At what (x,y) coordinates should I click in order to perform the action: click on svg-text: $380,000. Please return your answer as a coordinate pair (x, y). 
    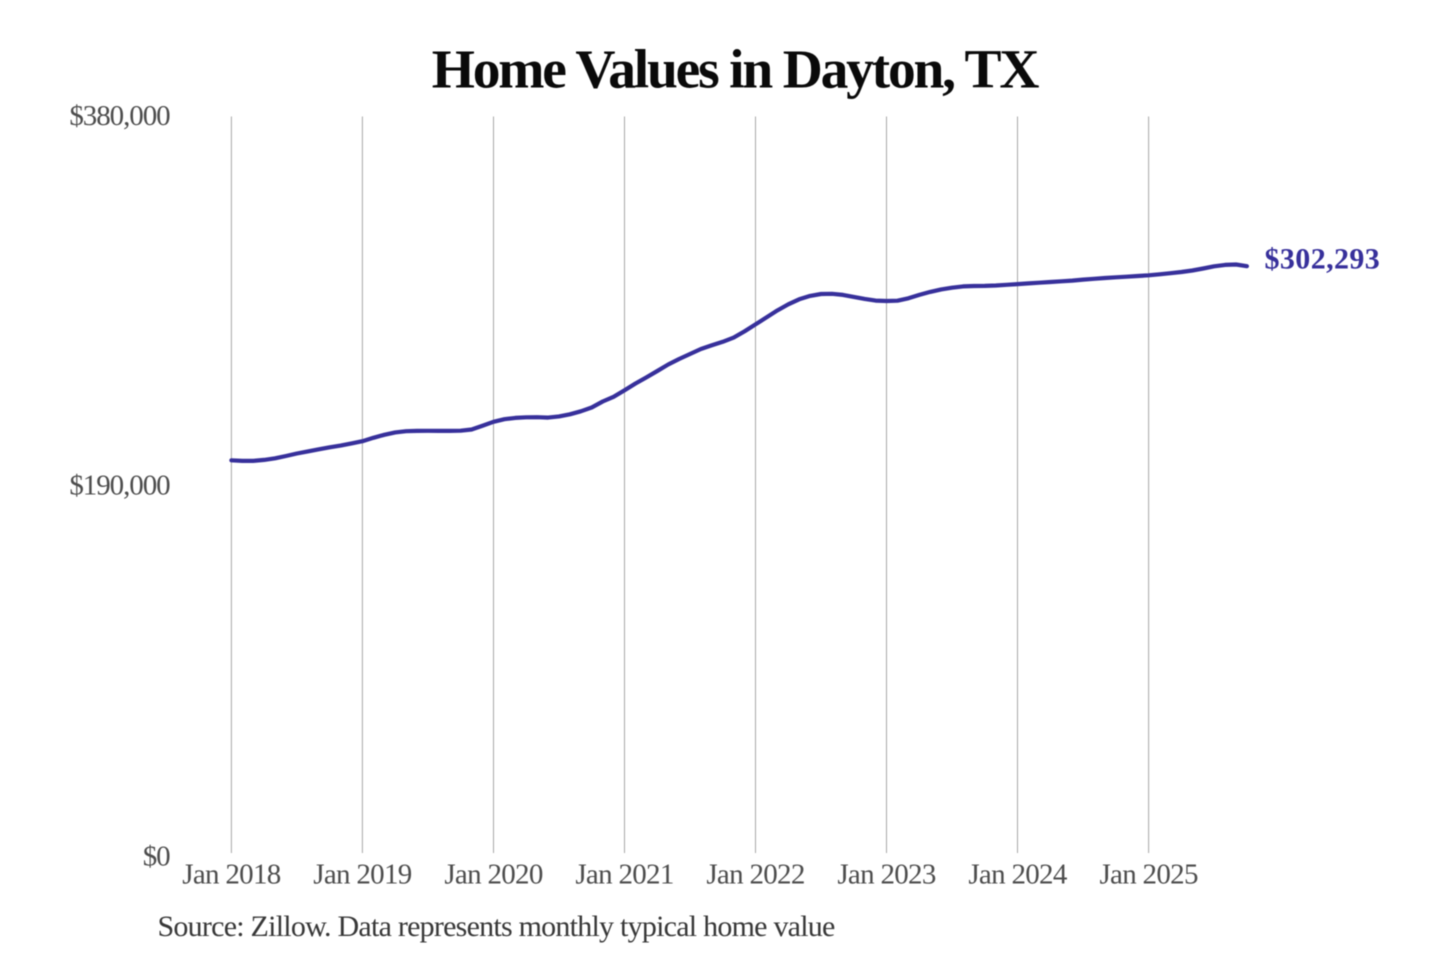
    Looking at the image, I should click on (119, 116).